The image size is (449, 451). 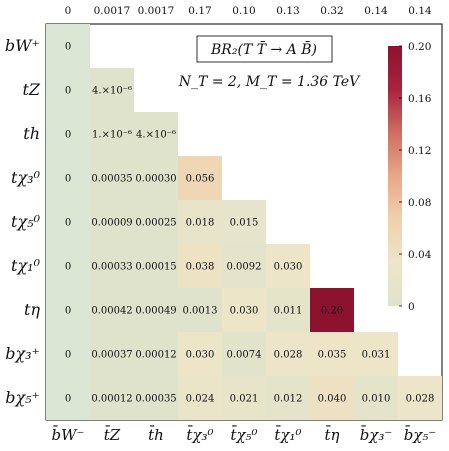 I want to click on cell-value-label: 0.011, so click(x=288, y=311).